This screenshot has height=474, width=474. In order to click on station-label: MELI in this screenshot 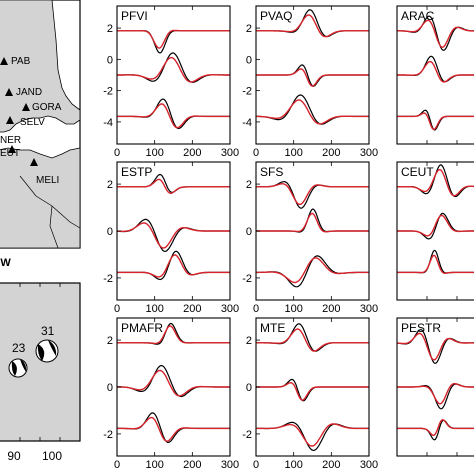, I will do `click(47, 180)`.